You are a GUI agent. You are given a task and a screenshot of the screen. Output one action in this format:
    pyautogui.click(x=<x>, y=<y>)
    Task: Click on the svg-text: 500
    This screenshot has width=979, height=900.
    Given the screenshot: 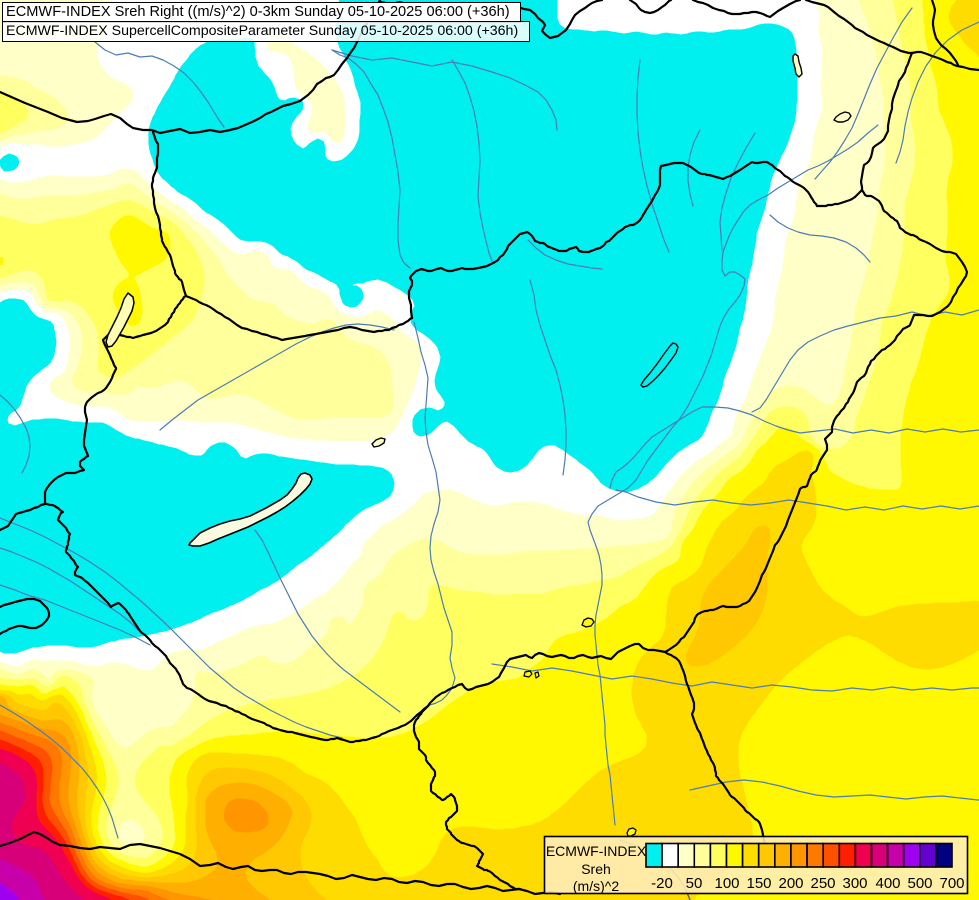 What is the action you would take?
    pyautogui.click(x=919, y=883)
    